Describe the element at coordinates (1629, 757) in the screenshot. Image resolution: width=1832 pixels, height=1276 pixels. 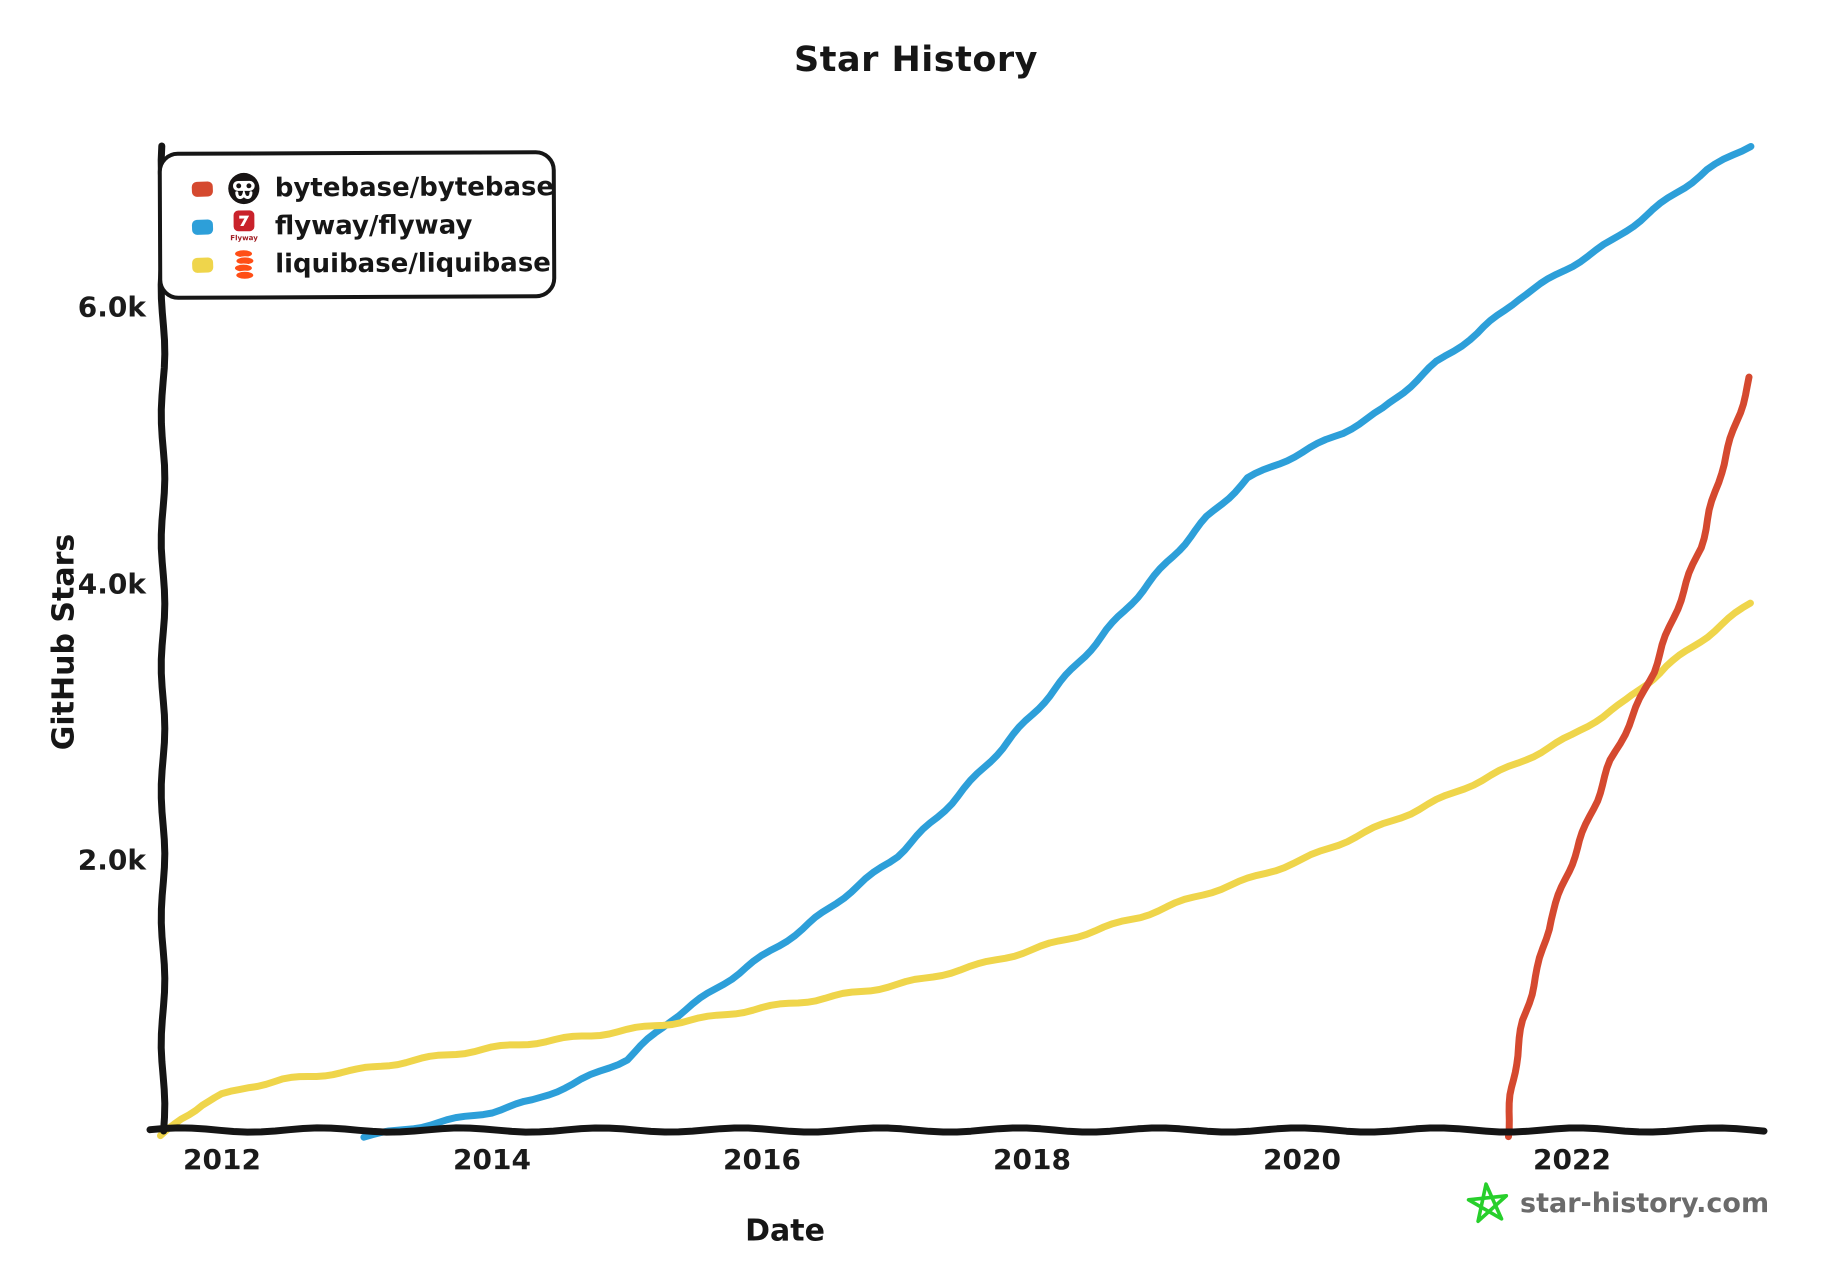
I see `series-line-bytebase` at that location.